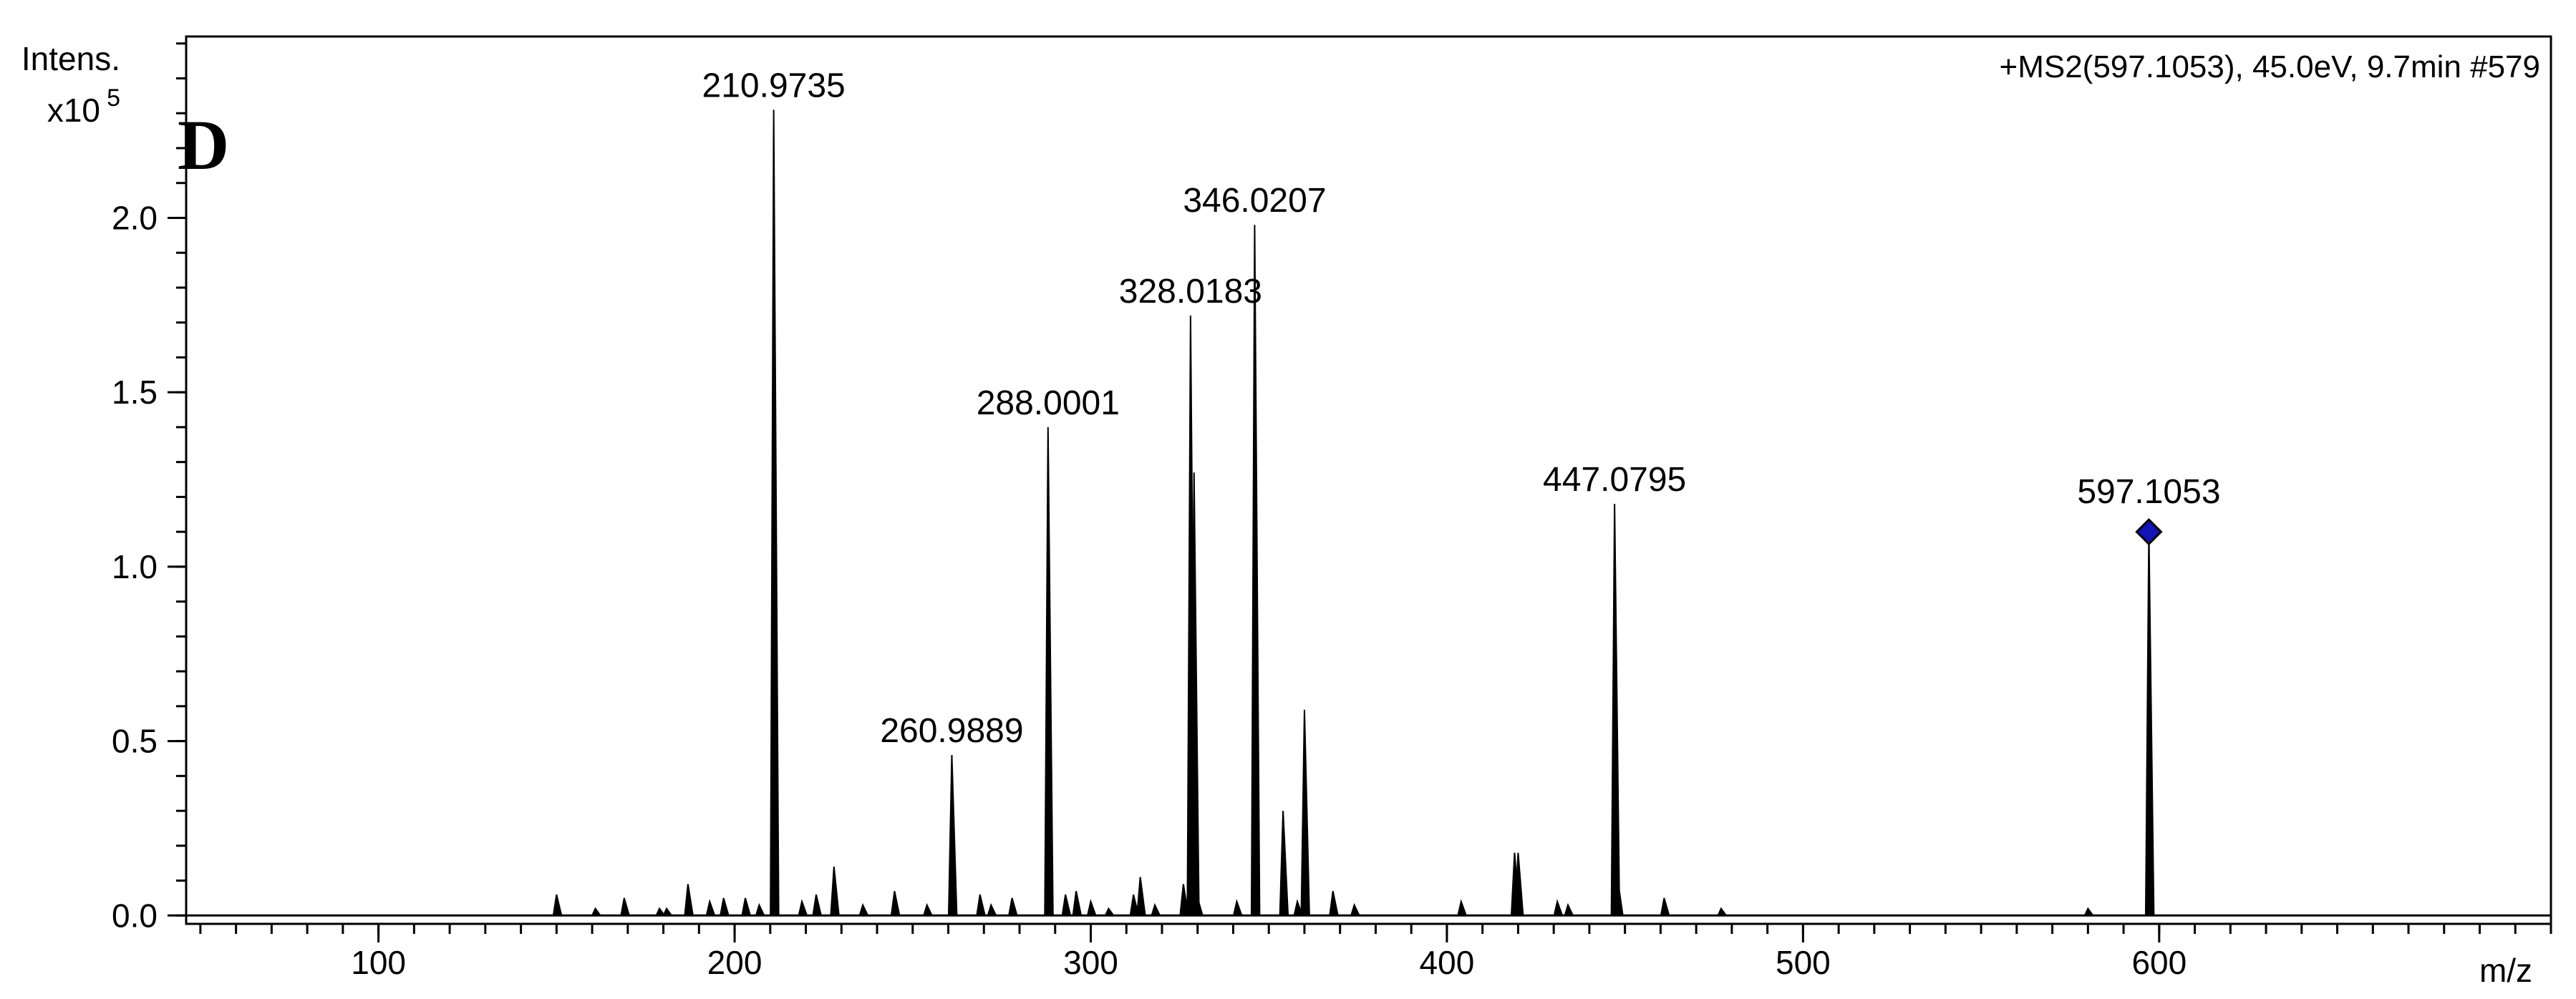 The image size is (2576, 999). I want to click on y-label: Intens., so click(71, 58).